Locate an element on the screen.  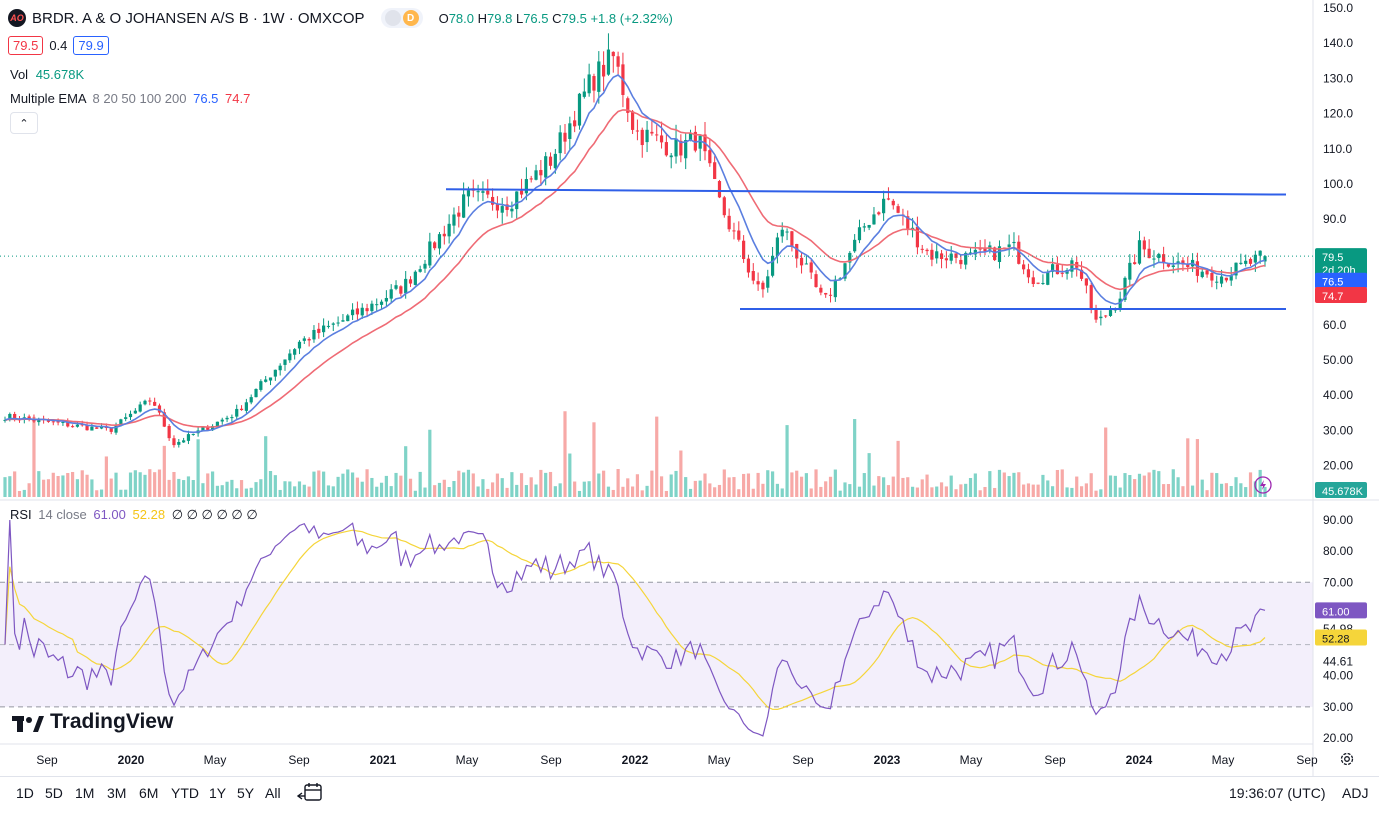
high-value: 79.8 is located at coordinates (500, 18).